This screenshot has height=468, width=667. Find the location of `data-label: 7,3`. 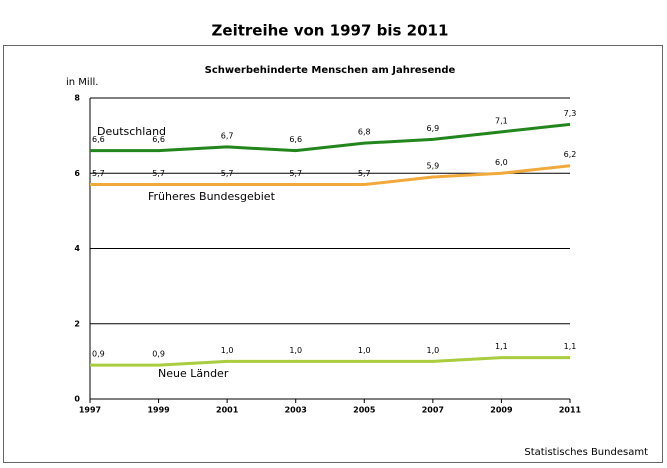

data-label: 7,3 is located at coordinates (570, 113).